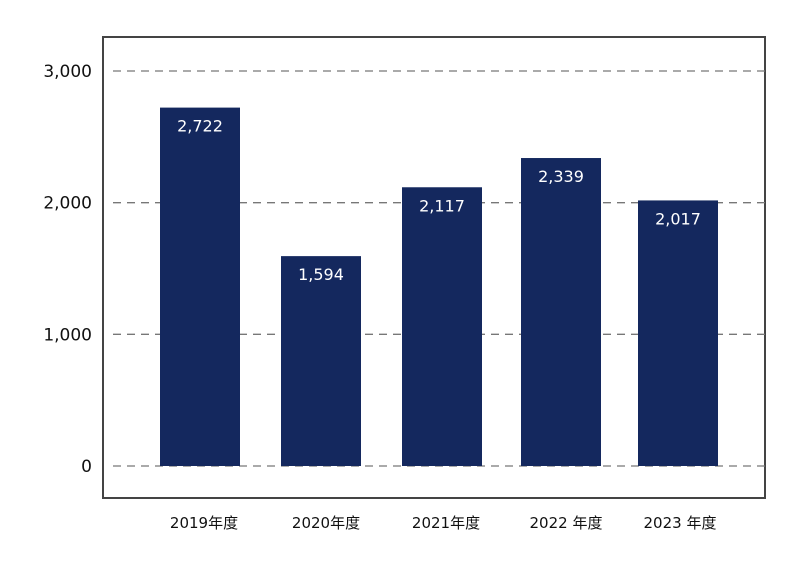 This screenshot has height=577, width=787. I want to click on x-category-label: 2020年度, so click(326, 523).